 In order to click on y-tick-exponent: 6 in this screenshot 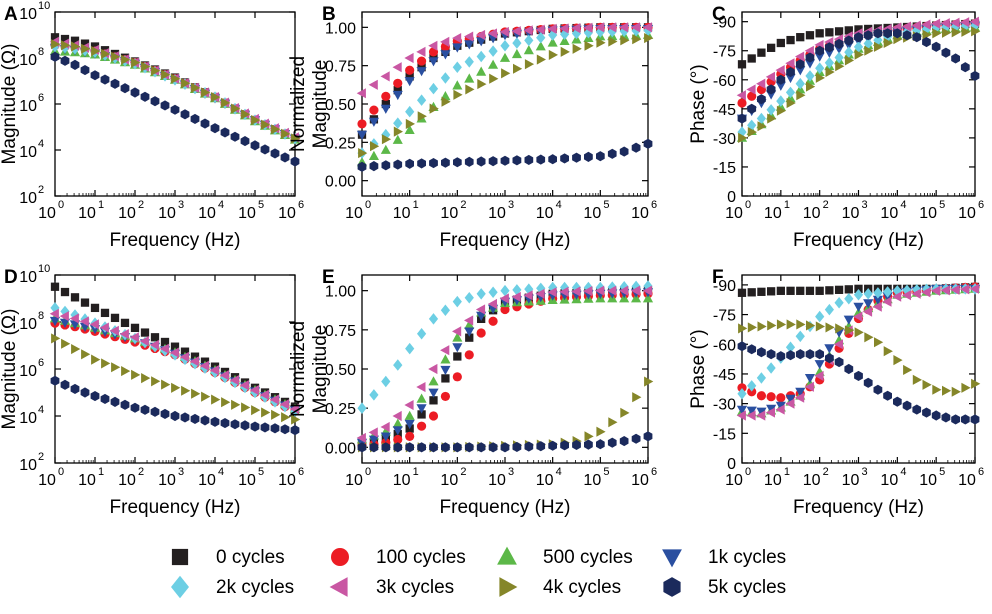, I will do `click(41, 363)`.